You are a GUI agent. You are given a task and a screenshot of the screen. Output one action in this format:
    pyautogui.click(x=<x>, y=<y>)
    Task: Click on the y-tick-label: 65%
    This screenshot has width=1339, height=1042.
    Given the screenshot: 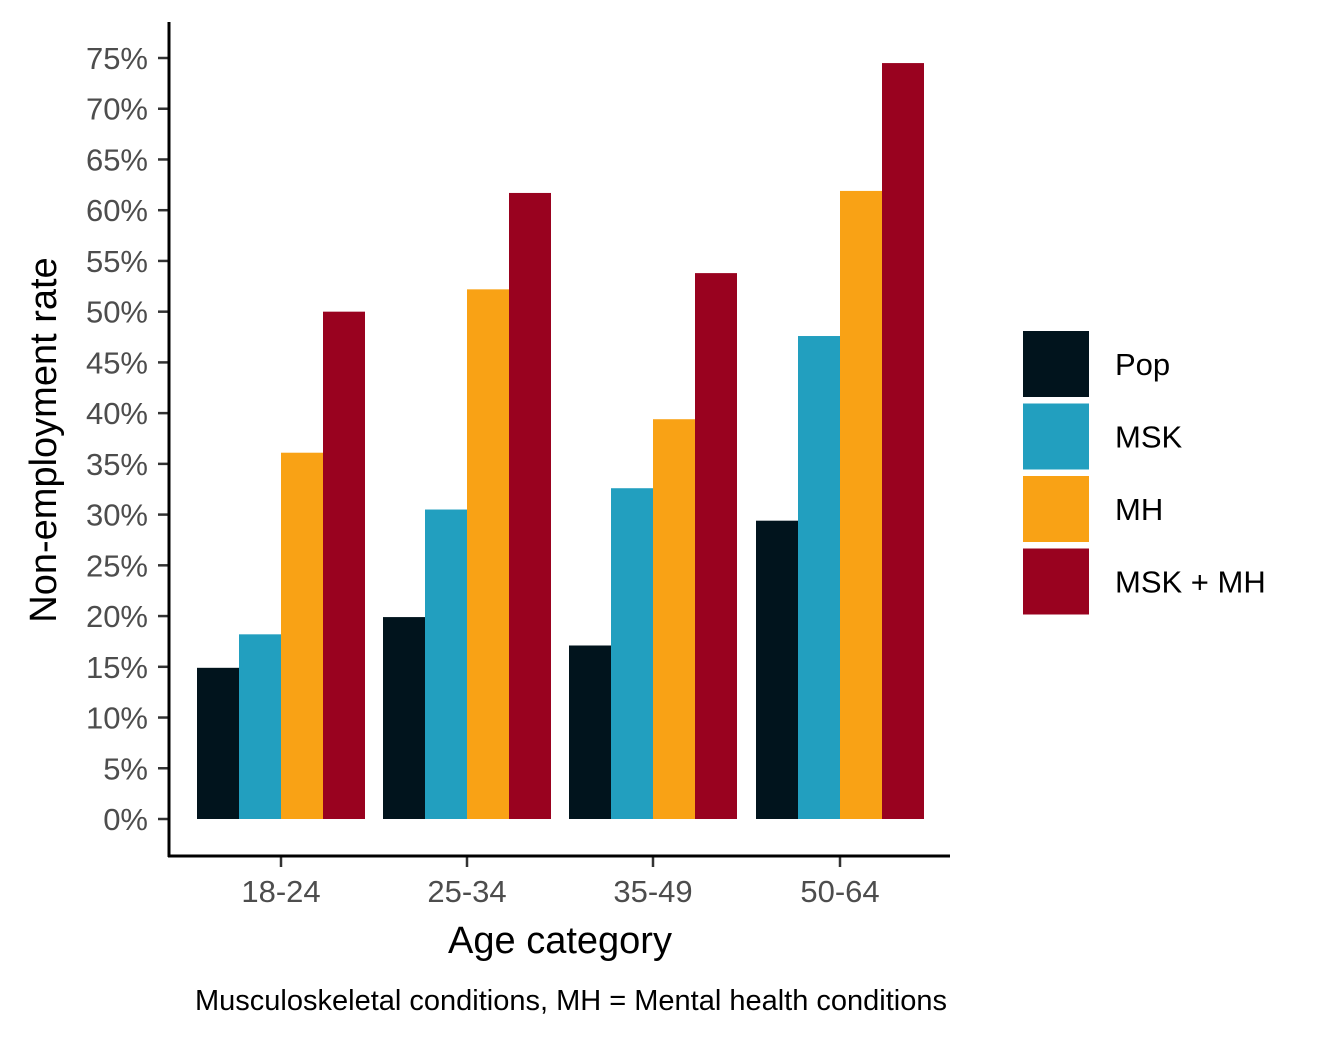 What is the action you would take?
    pyautogui.click(x=117, y=159)
    